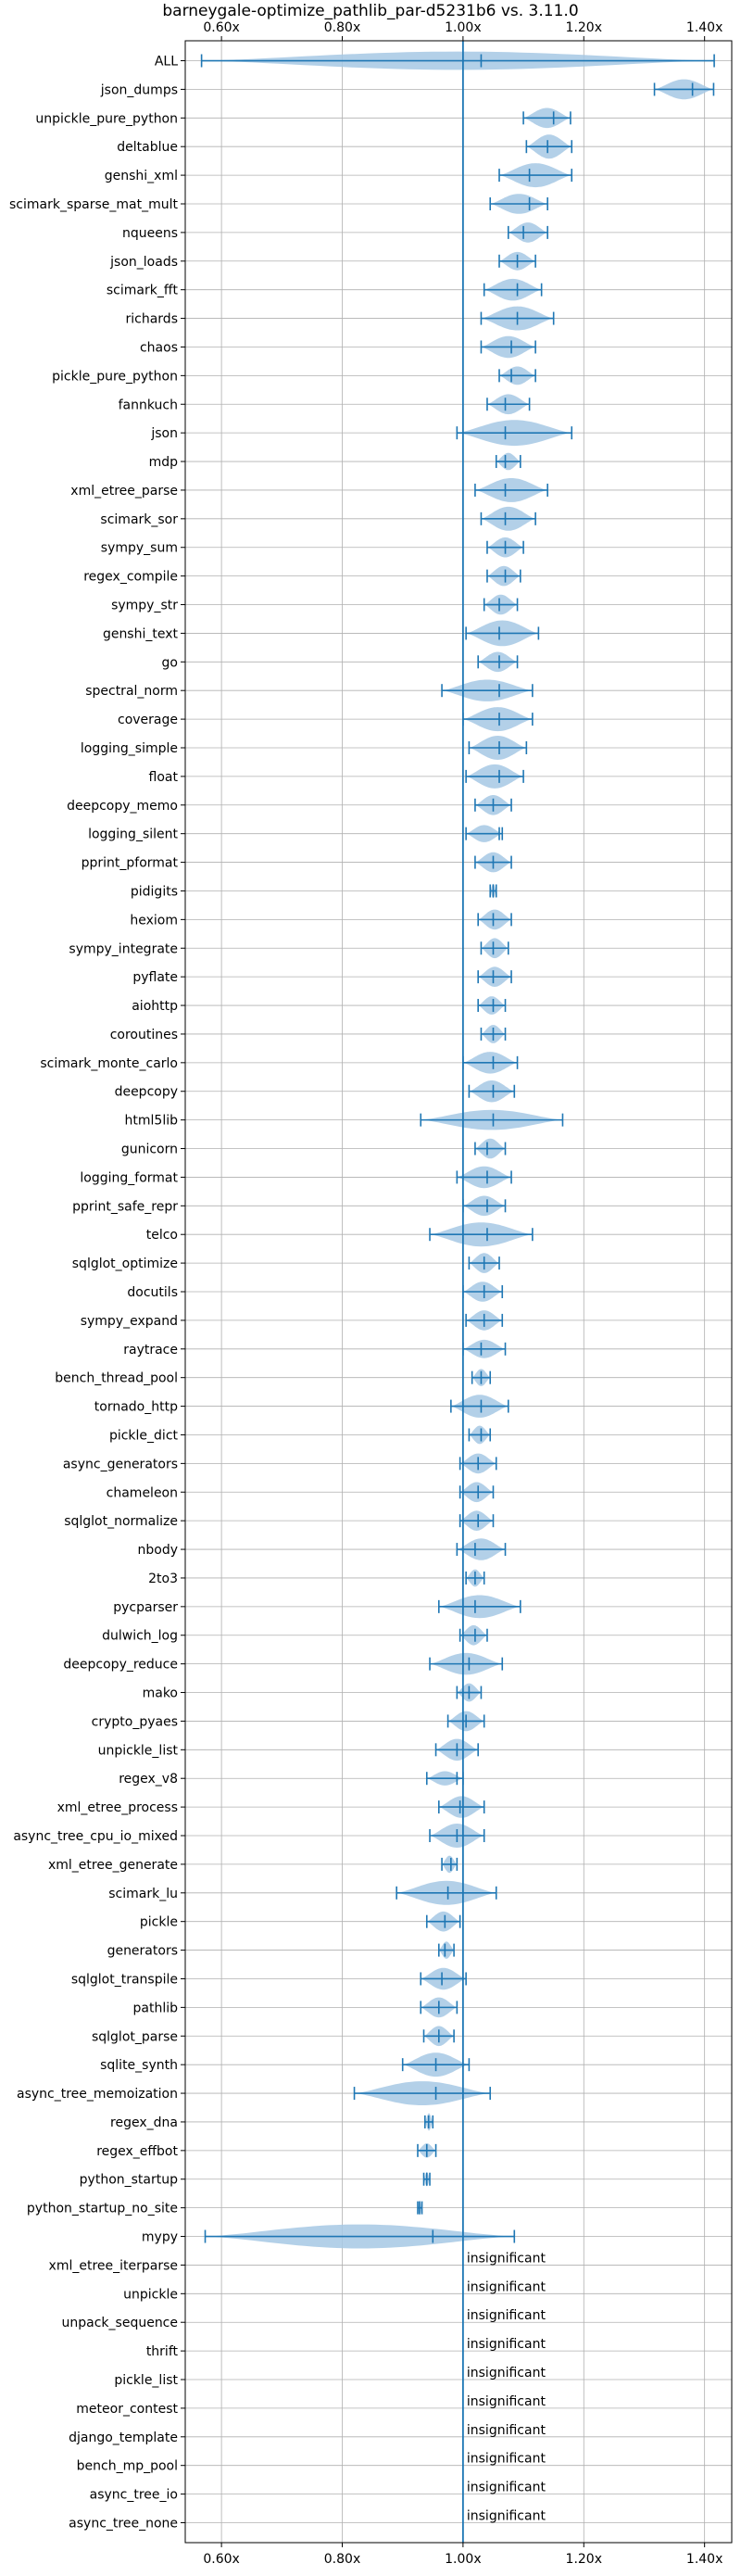 The image size is (741, 2576). What do you see at coordinates (584, 27) in the screenshot?
I see `x-tick-label-top: 1.20x` at bounding box center [584, 27].